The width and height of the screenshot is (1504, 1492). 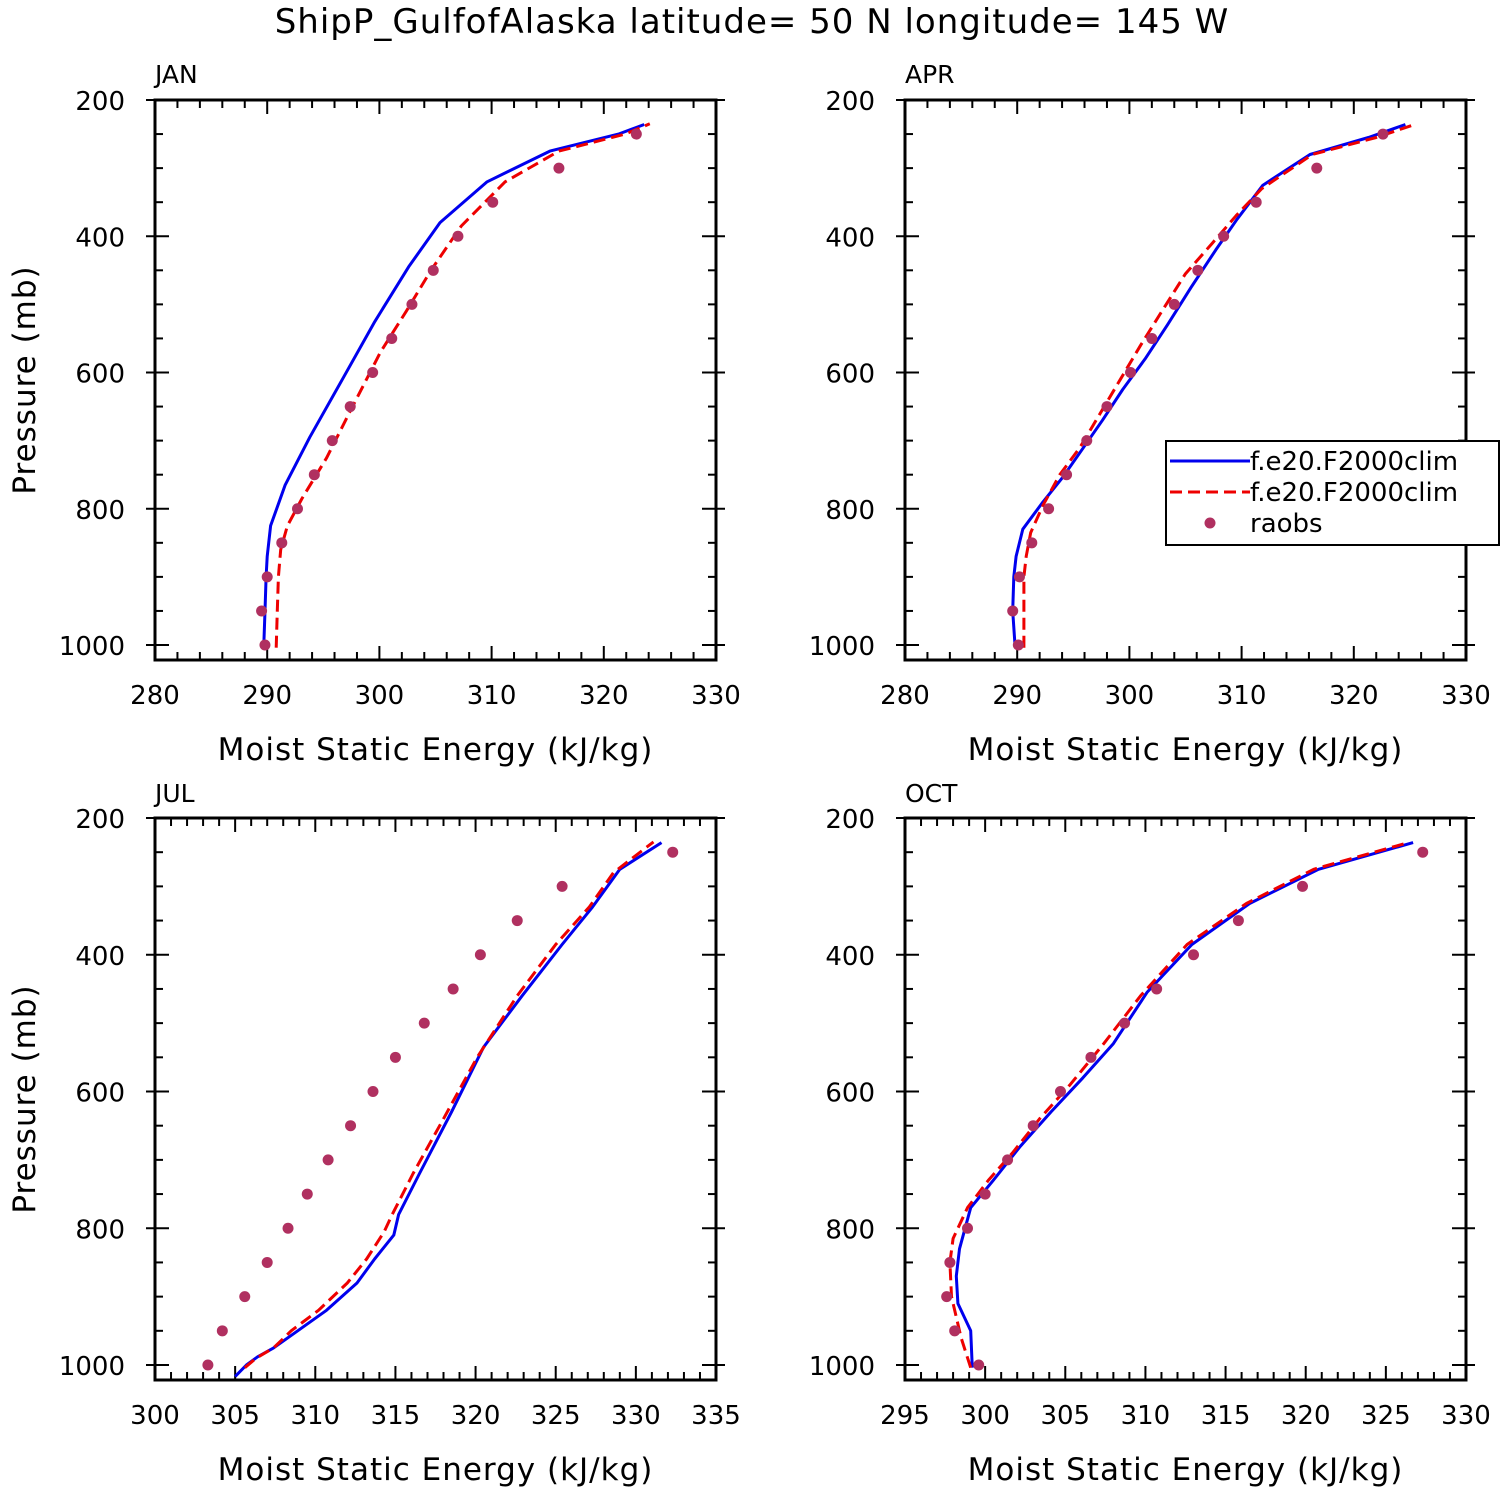 What do you see at coordinates (931, 793) in the screenshot?
I see `panel-label: OCT` at bounding box center [931, 793].